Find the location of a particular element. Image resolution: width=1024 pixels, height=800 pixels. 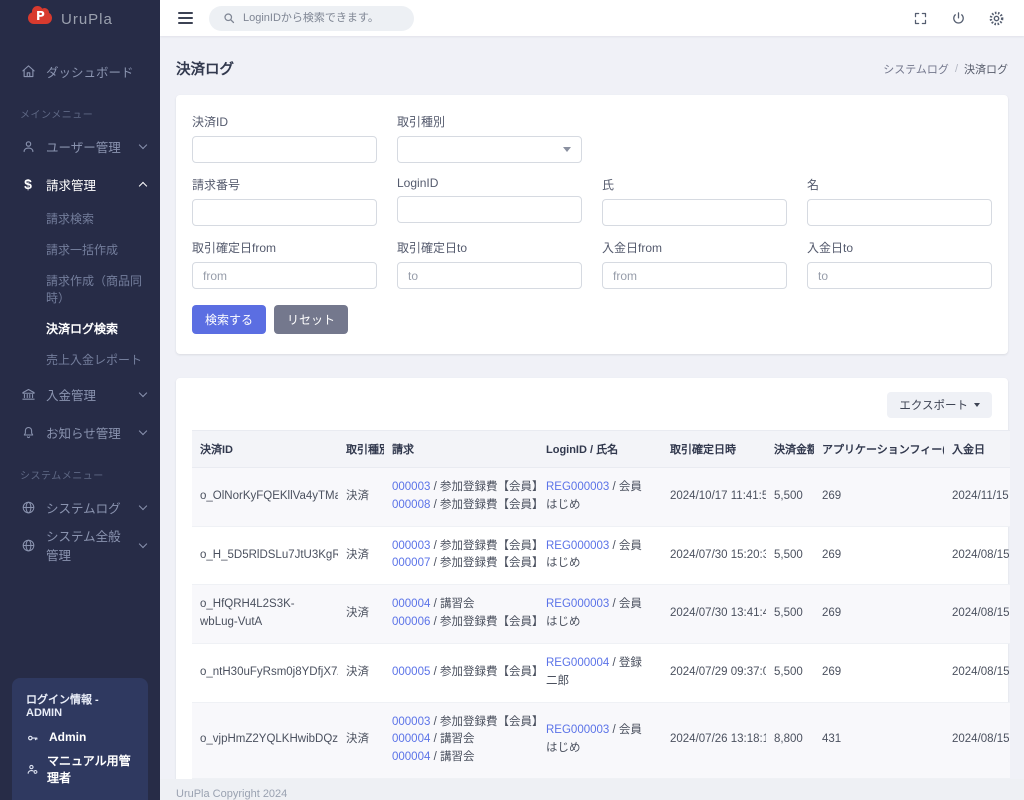

sidebar-subitem-link: 請求作成（商品同時） is located at coordinates (94, 289).